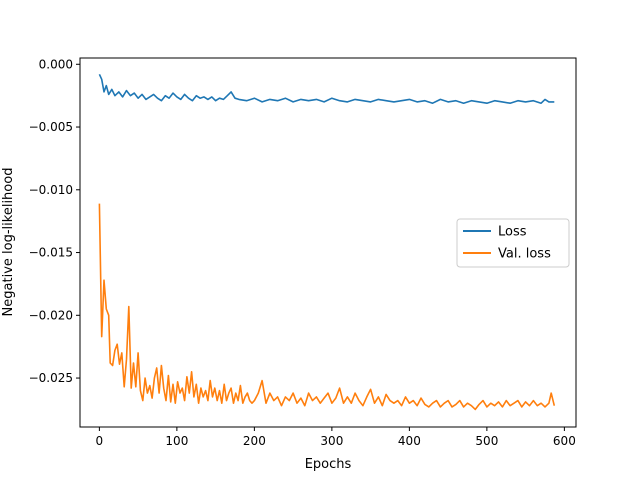 The height and width of the screenshot is (484, 640). What do you see at coordinates (100, 441) in the screenshot?
I see `x-tick-label: 0` at bounding box center [100, 441].